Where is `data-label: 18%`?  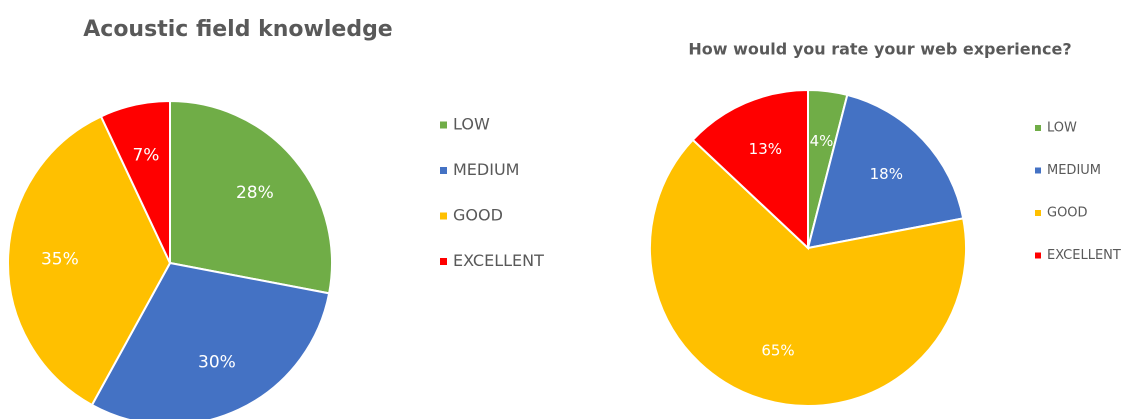 data-label: 18% is located at coordinates (886, 174).